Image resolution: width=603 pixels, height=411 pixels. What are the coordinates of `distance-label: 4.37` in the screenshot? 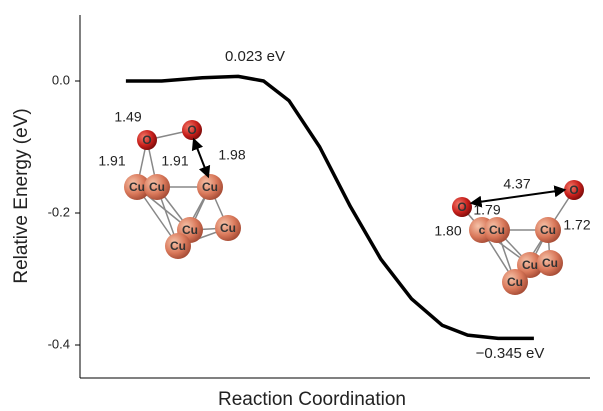 It's located at (516, 184).